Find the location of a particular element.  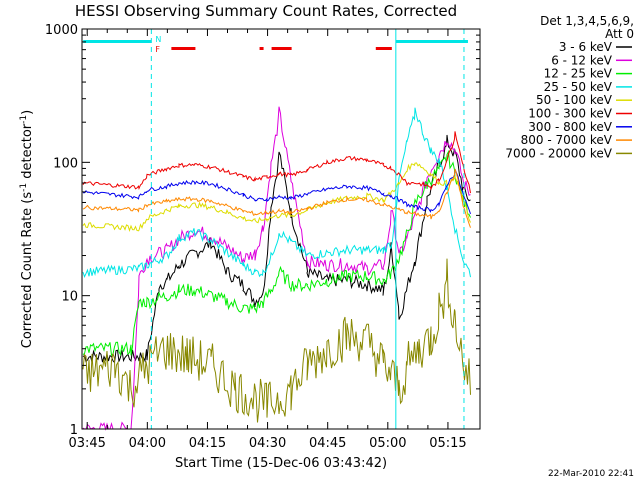

legend-label-6: 100 - 300 keV is located at coordinates (570, 114).